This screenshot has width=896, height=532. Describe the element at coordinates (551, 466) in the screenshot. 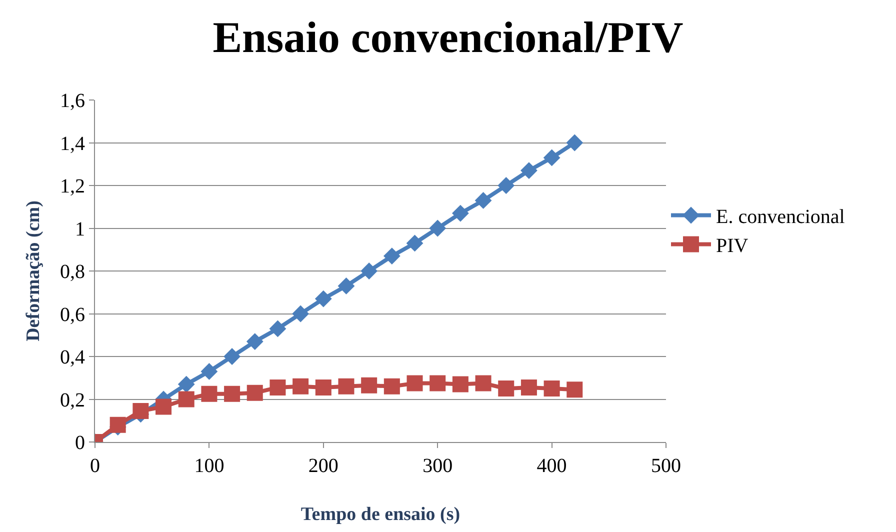

I see `x-tick-label: 400` at that location.